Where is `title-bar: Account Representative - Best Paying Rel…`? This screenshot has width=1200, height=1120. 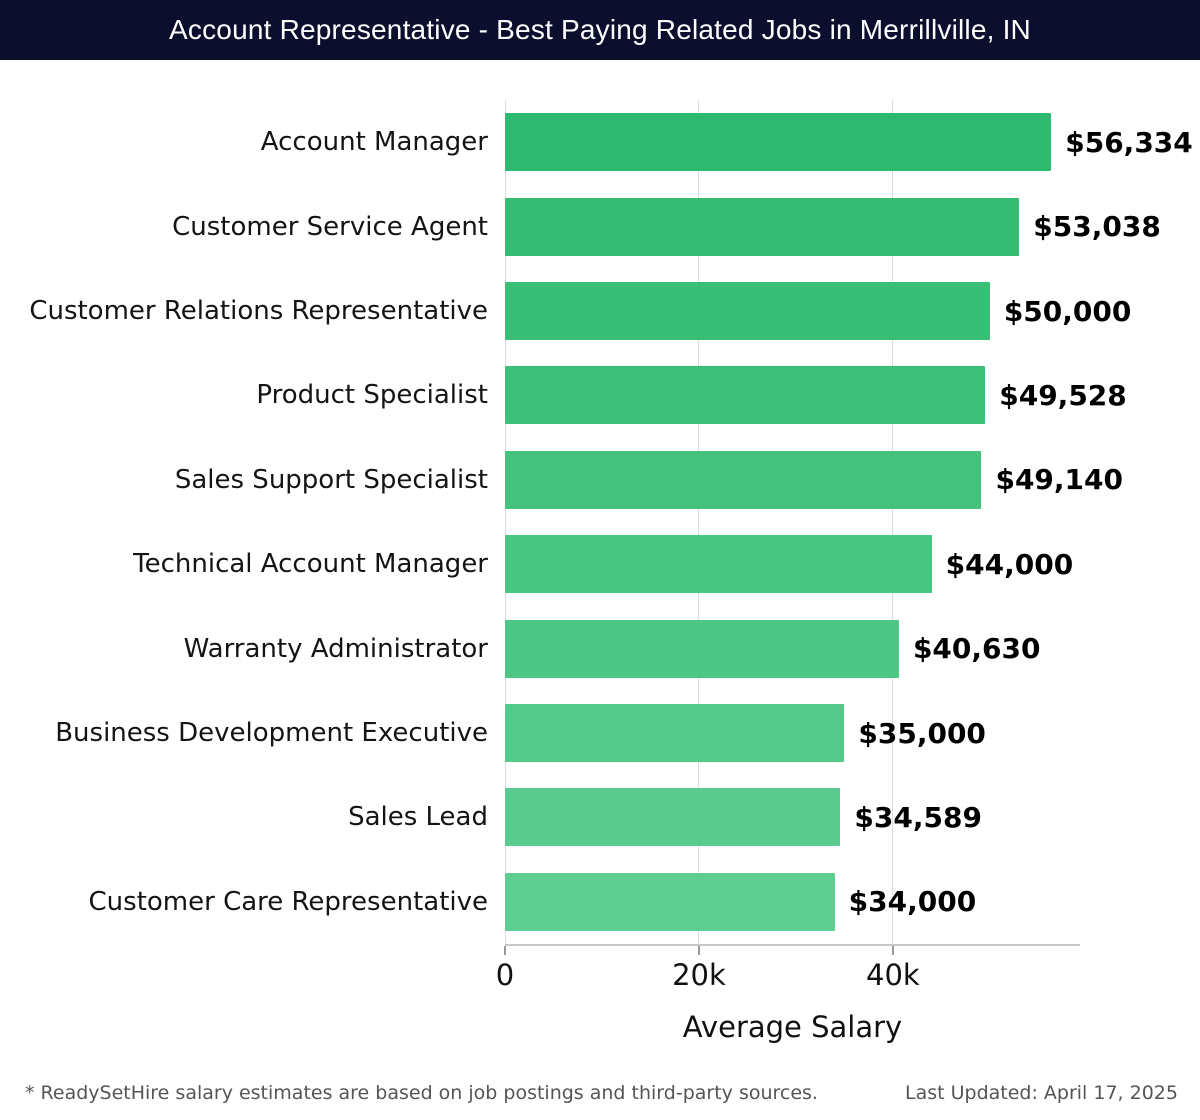
title-bar: Account Representative - Best Paying Rel… is located at coordinates (600, 30).